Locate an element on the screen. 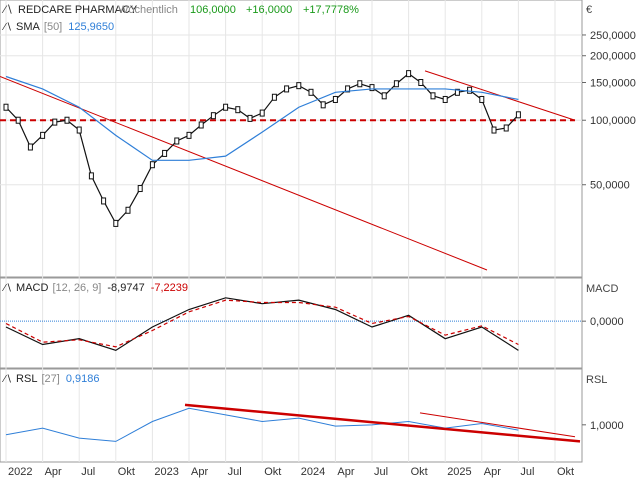 Image resolution: width=640 pixels, height=480 pixels. rsl-value: 0,9186 is located at coordinates (83, 379).